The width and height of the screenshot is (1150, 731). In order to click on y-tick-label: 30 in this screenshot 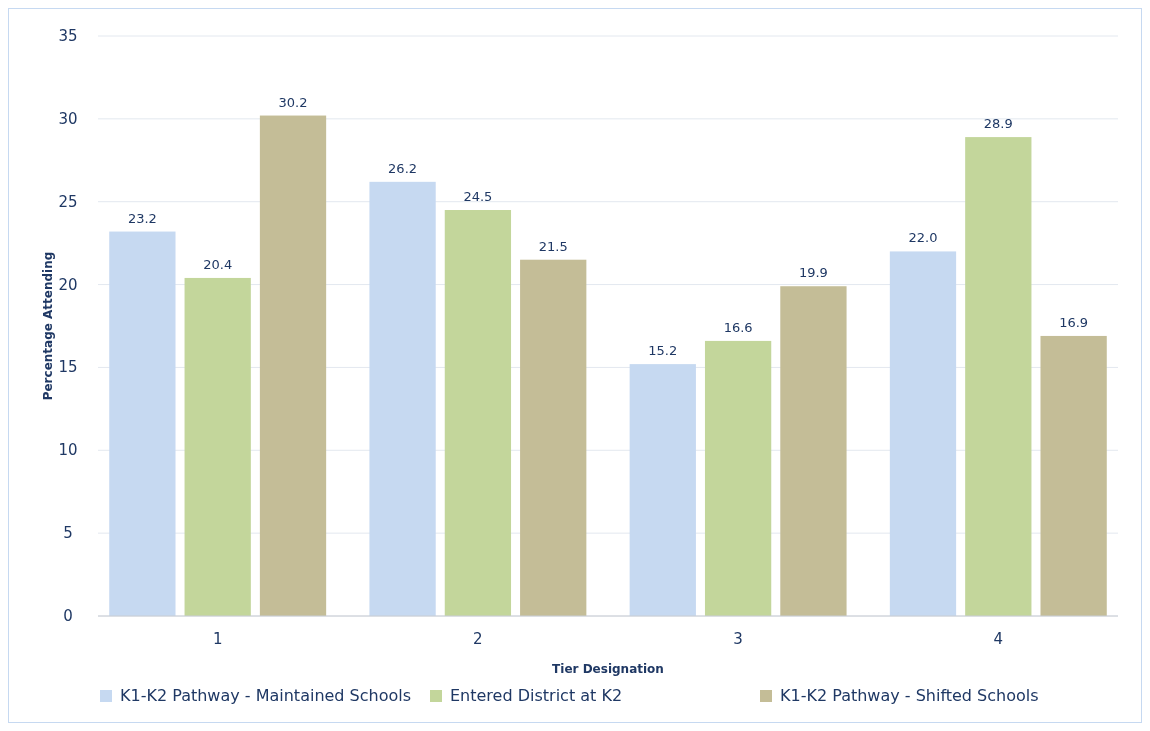, I will do `click(68, 118)`.